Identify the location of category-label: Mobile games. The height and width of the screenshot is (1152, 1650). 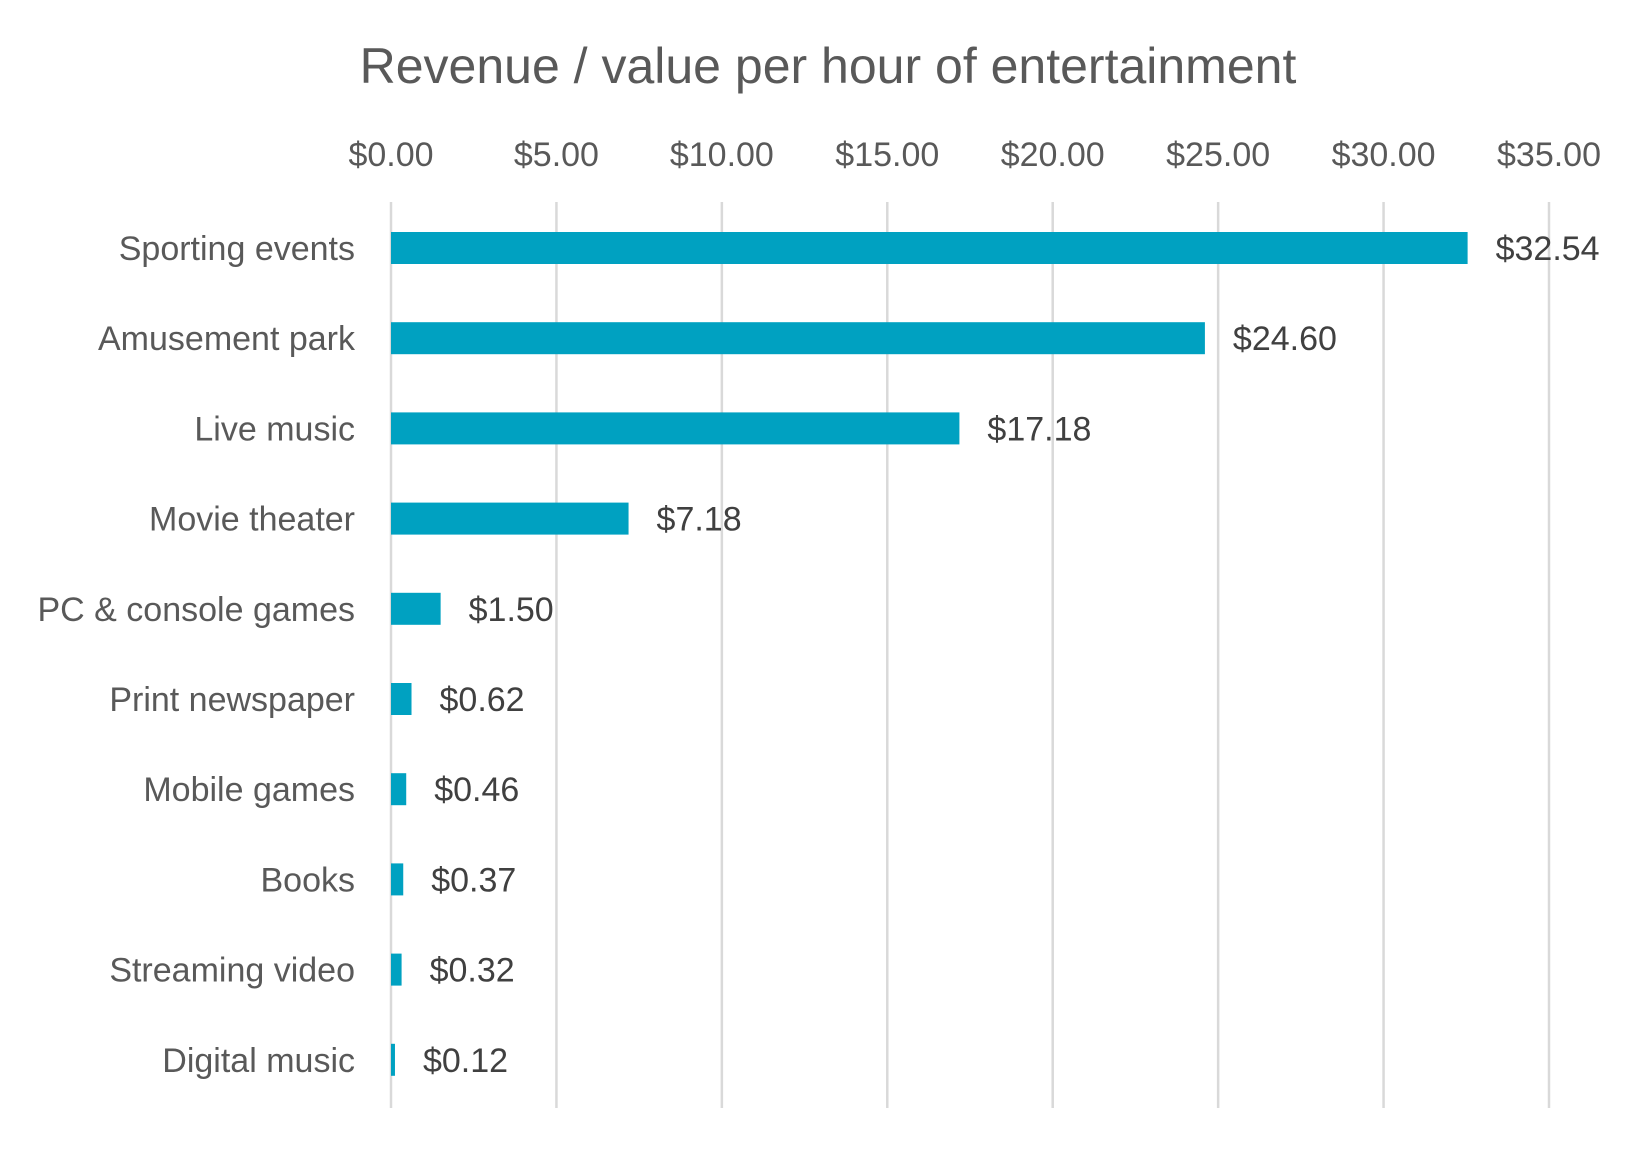
(249, 790).